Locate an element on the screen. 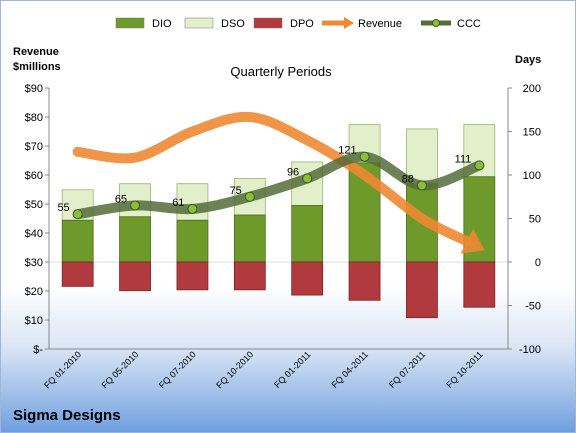 The width and height of the screenshot is (576, 433). category-label: FQ 04-2011 is located at coordinates (349, 369).